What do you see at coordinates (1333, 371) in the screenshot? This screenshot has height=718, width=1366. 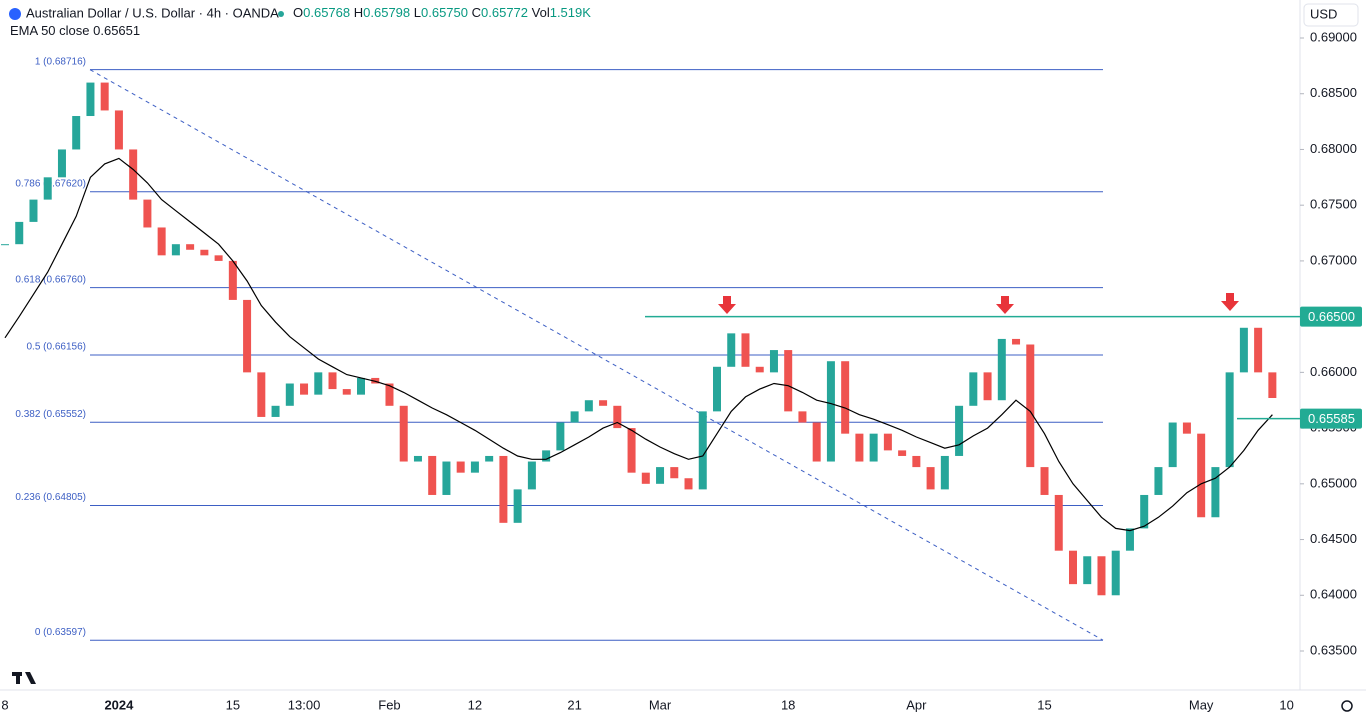 I see `y-tick-label: 0.66000` at bounding box center [1333, 371].